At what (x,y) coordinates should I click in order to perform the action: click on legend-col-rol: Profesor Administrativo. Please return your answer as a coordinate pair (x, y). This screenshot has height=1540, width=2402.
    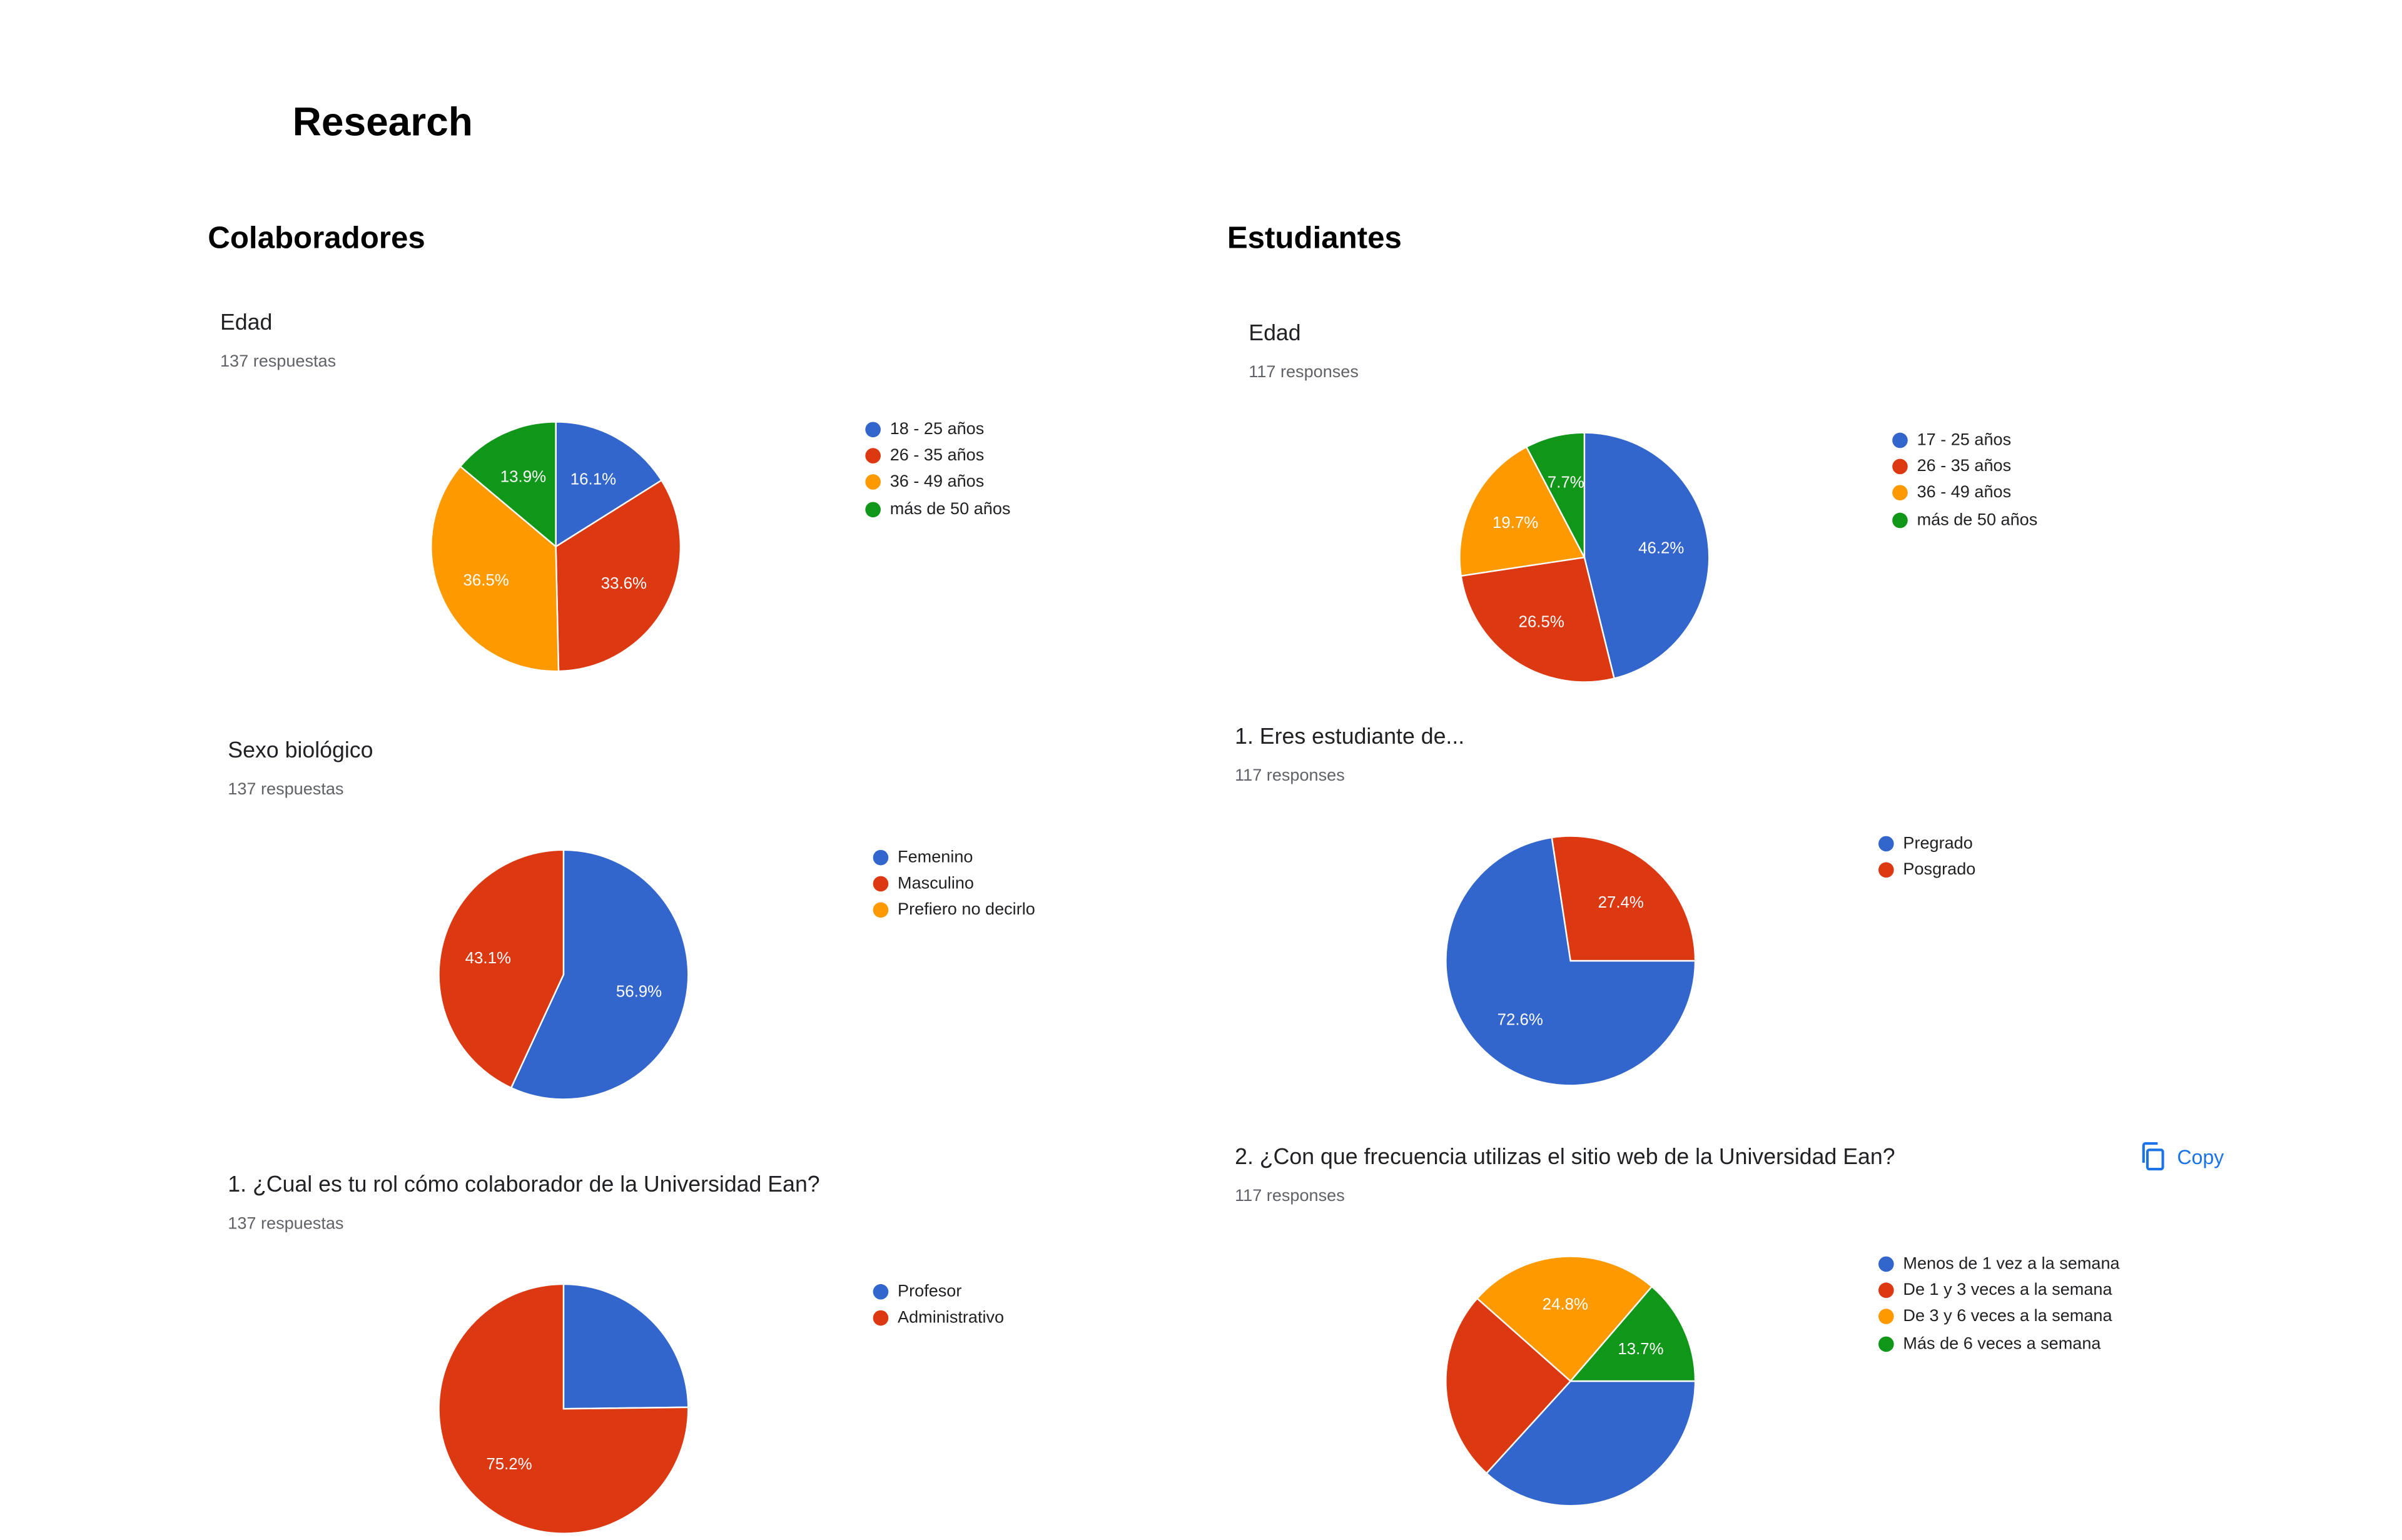
    Looking at the image, I should click on (938, 1305).